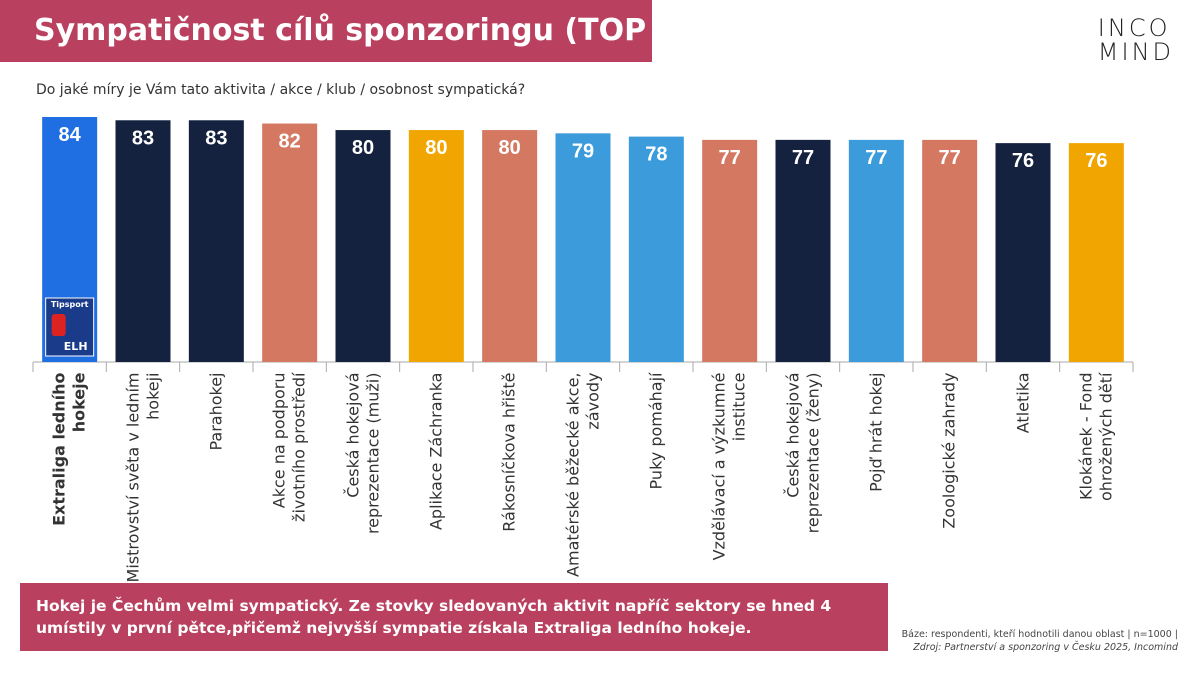 The height and width of the screenshot is (675, 1200). I want to click on value-label: 84, so click(70, 135).